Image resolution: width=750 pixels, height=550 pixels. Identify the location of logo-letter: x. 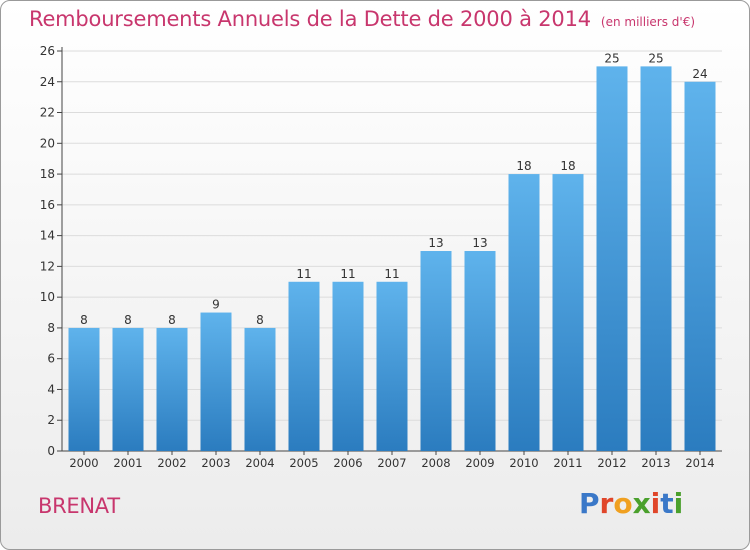
(641, 503).